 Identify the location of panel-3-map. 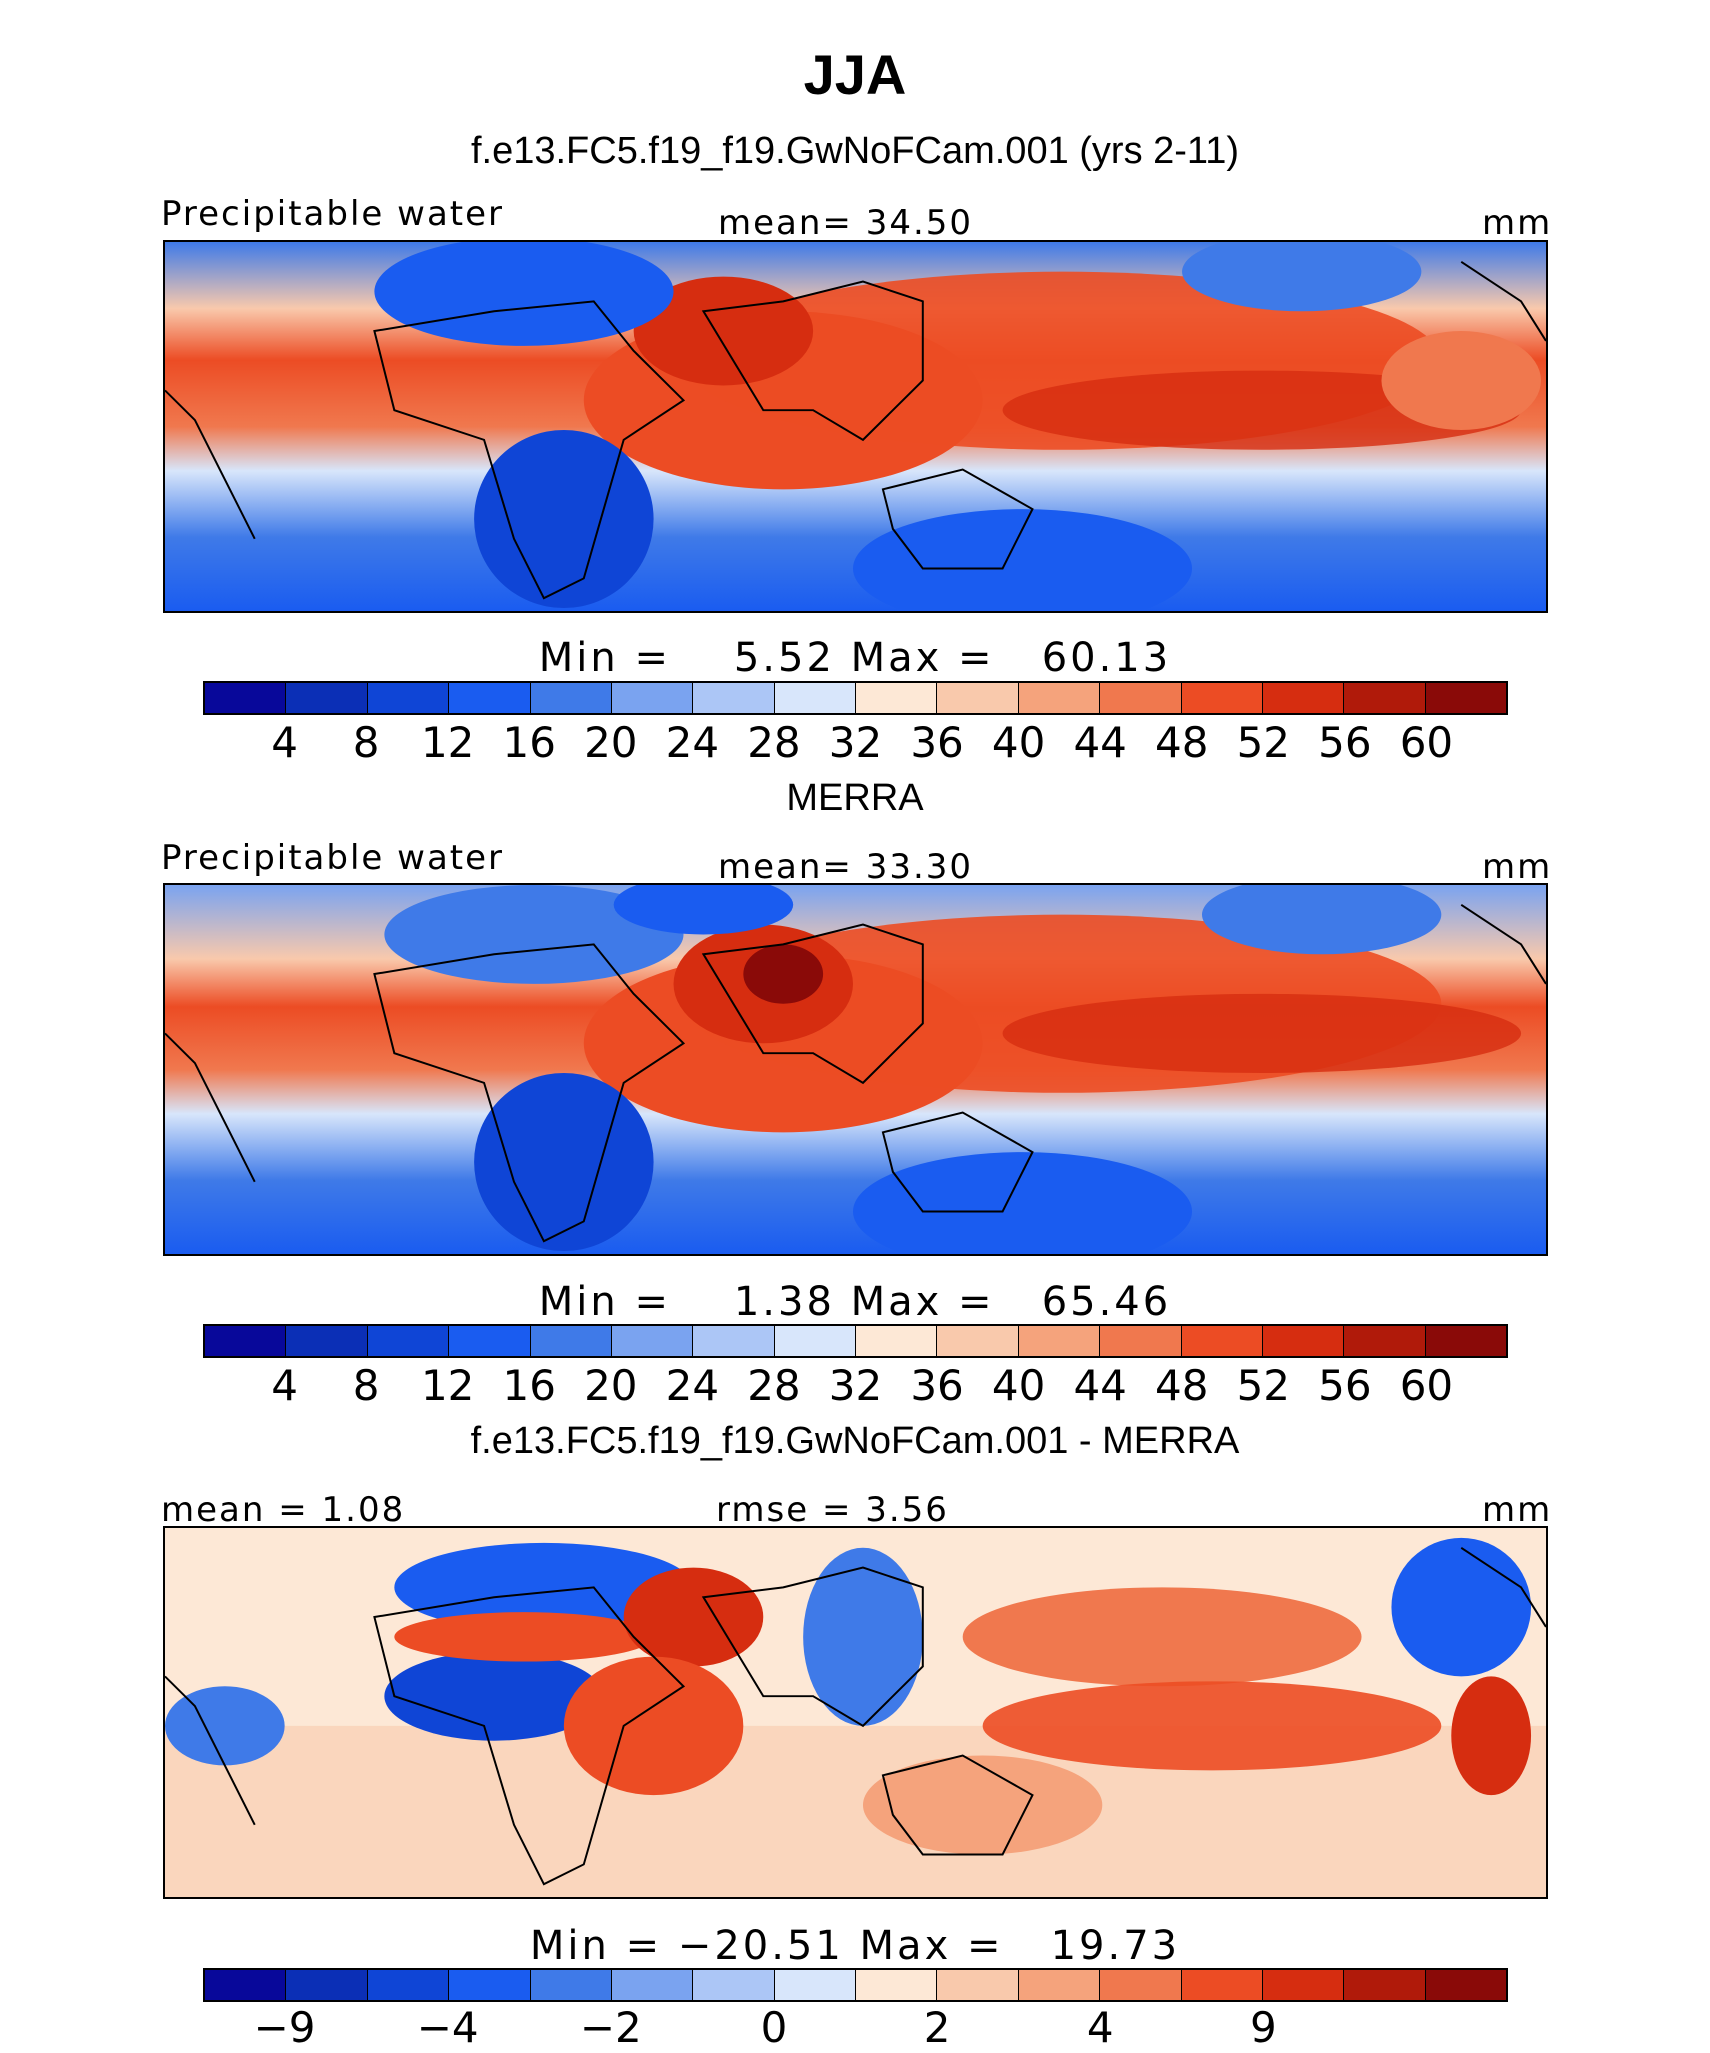
(855, 1712).